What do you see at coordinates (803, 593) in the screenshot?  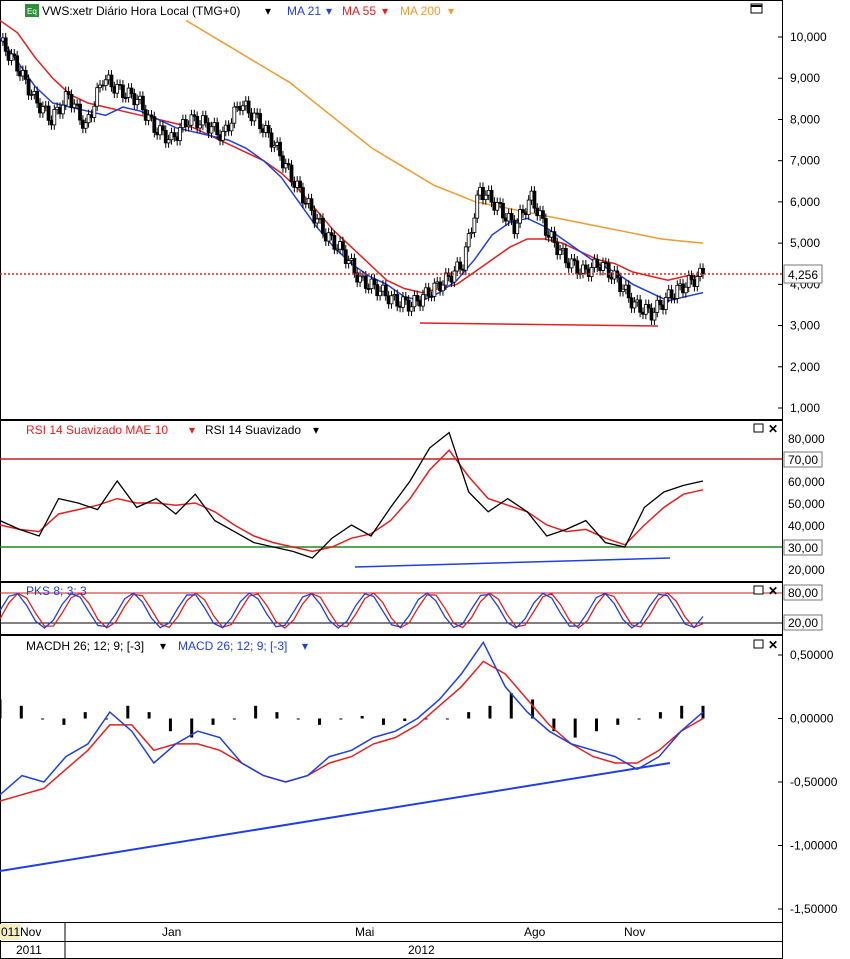 I see `pks-upper-label: 80,00` at bounding box center [803, 593].